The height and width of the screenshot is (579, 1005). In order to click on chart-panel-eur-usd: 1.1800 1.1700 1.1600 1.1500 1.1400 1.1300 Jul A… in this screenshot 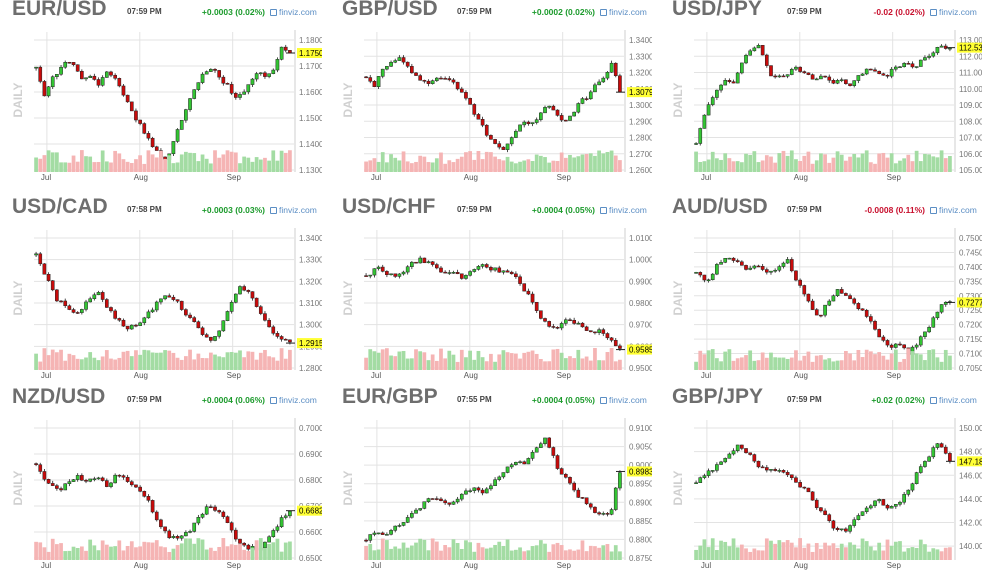, I will do `click(161, 92)`.